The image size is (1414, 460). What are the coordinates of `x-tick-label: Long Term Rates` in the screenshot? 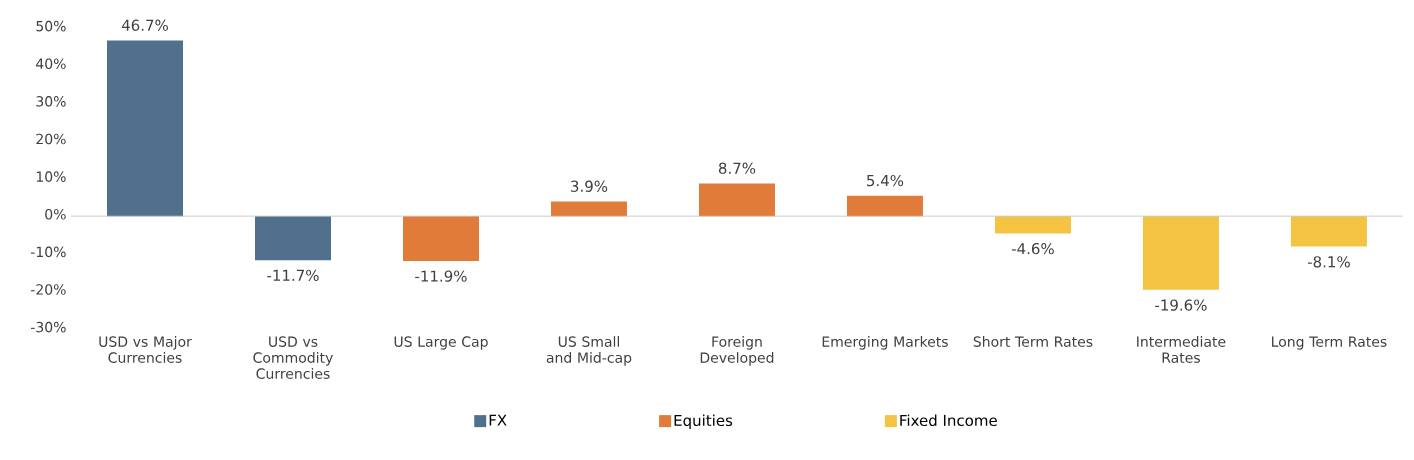 It's located at (1329, 343).